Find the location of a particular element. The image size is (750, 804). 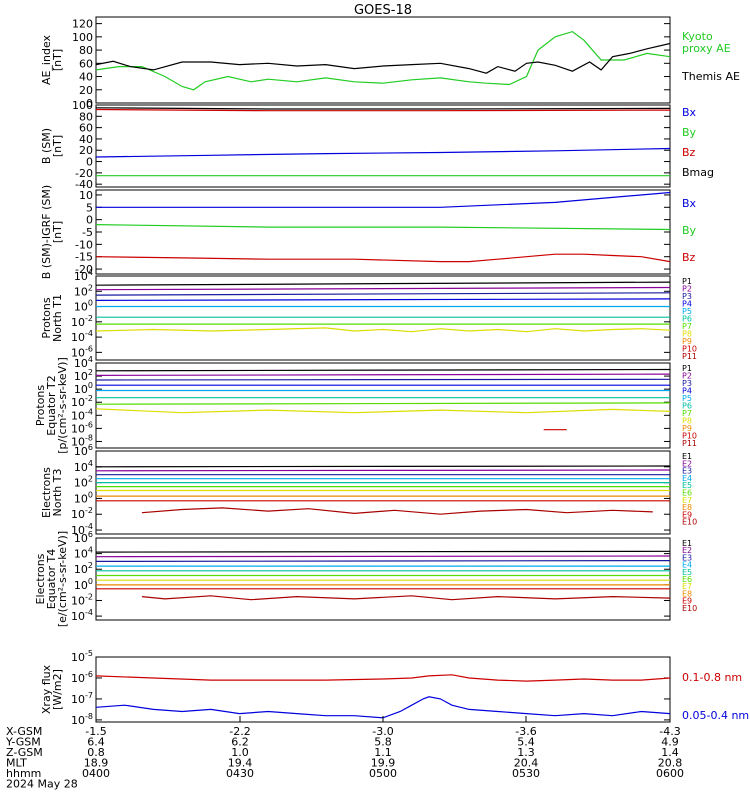

footer-row-label: hhmm is located at coordinates (23, 773).